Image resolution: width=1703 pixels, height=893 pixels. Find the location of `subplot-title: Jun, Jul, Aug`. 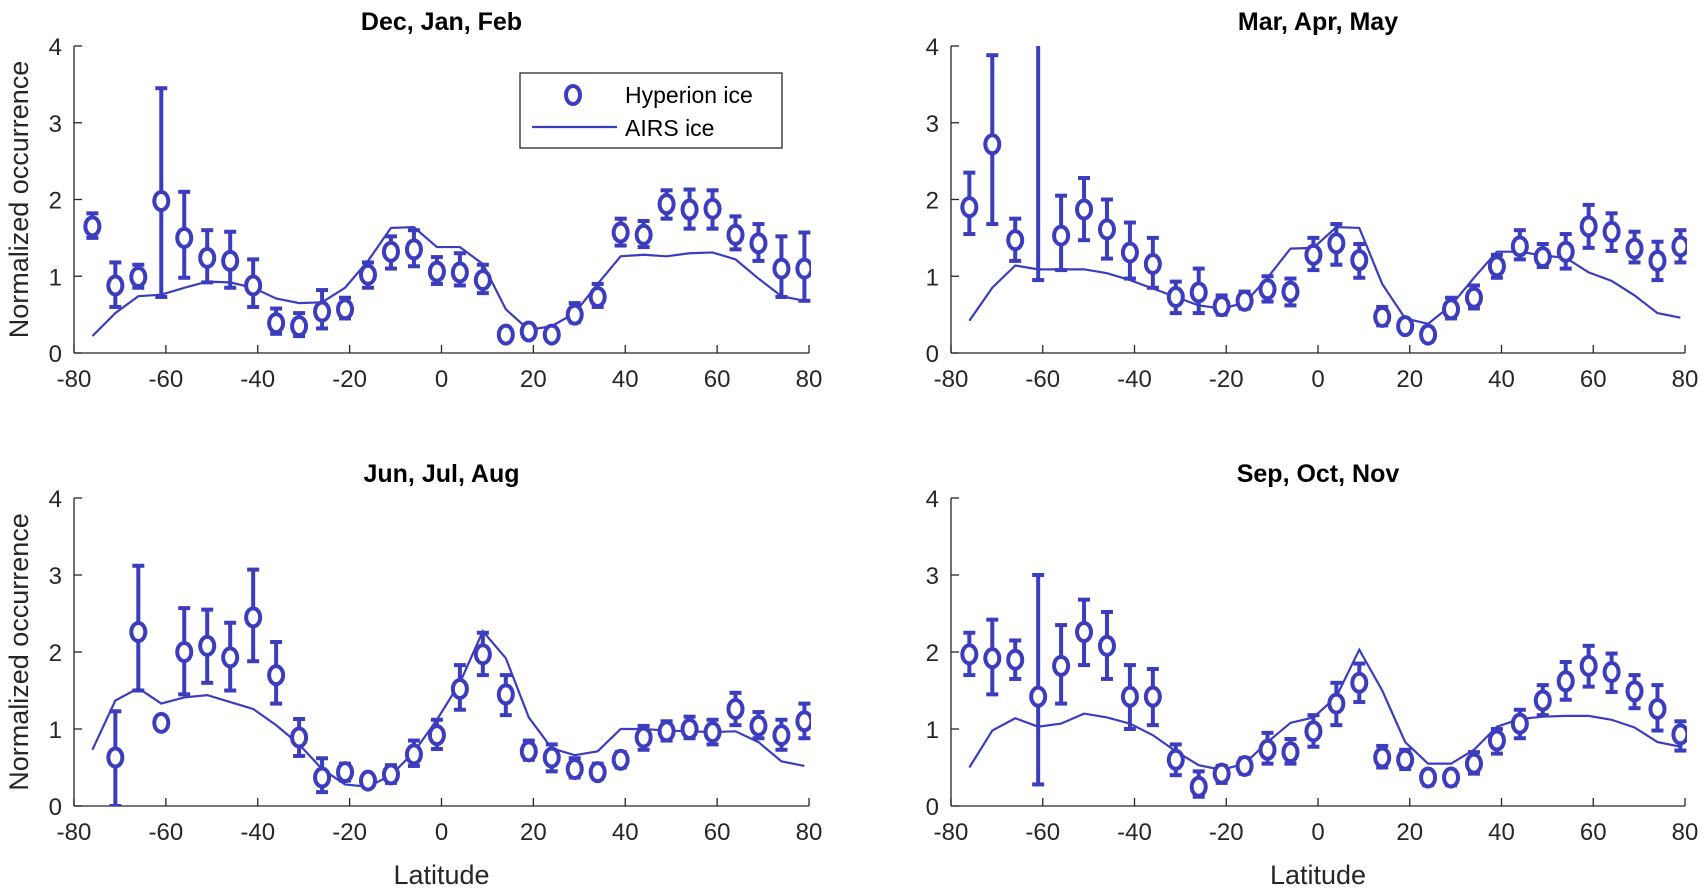

subplot-title: Jun, Jul, Aug is located at coordinates (441, 474).